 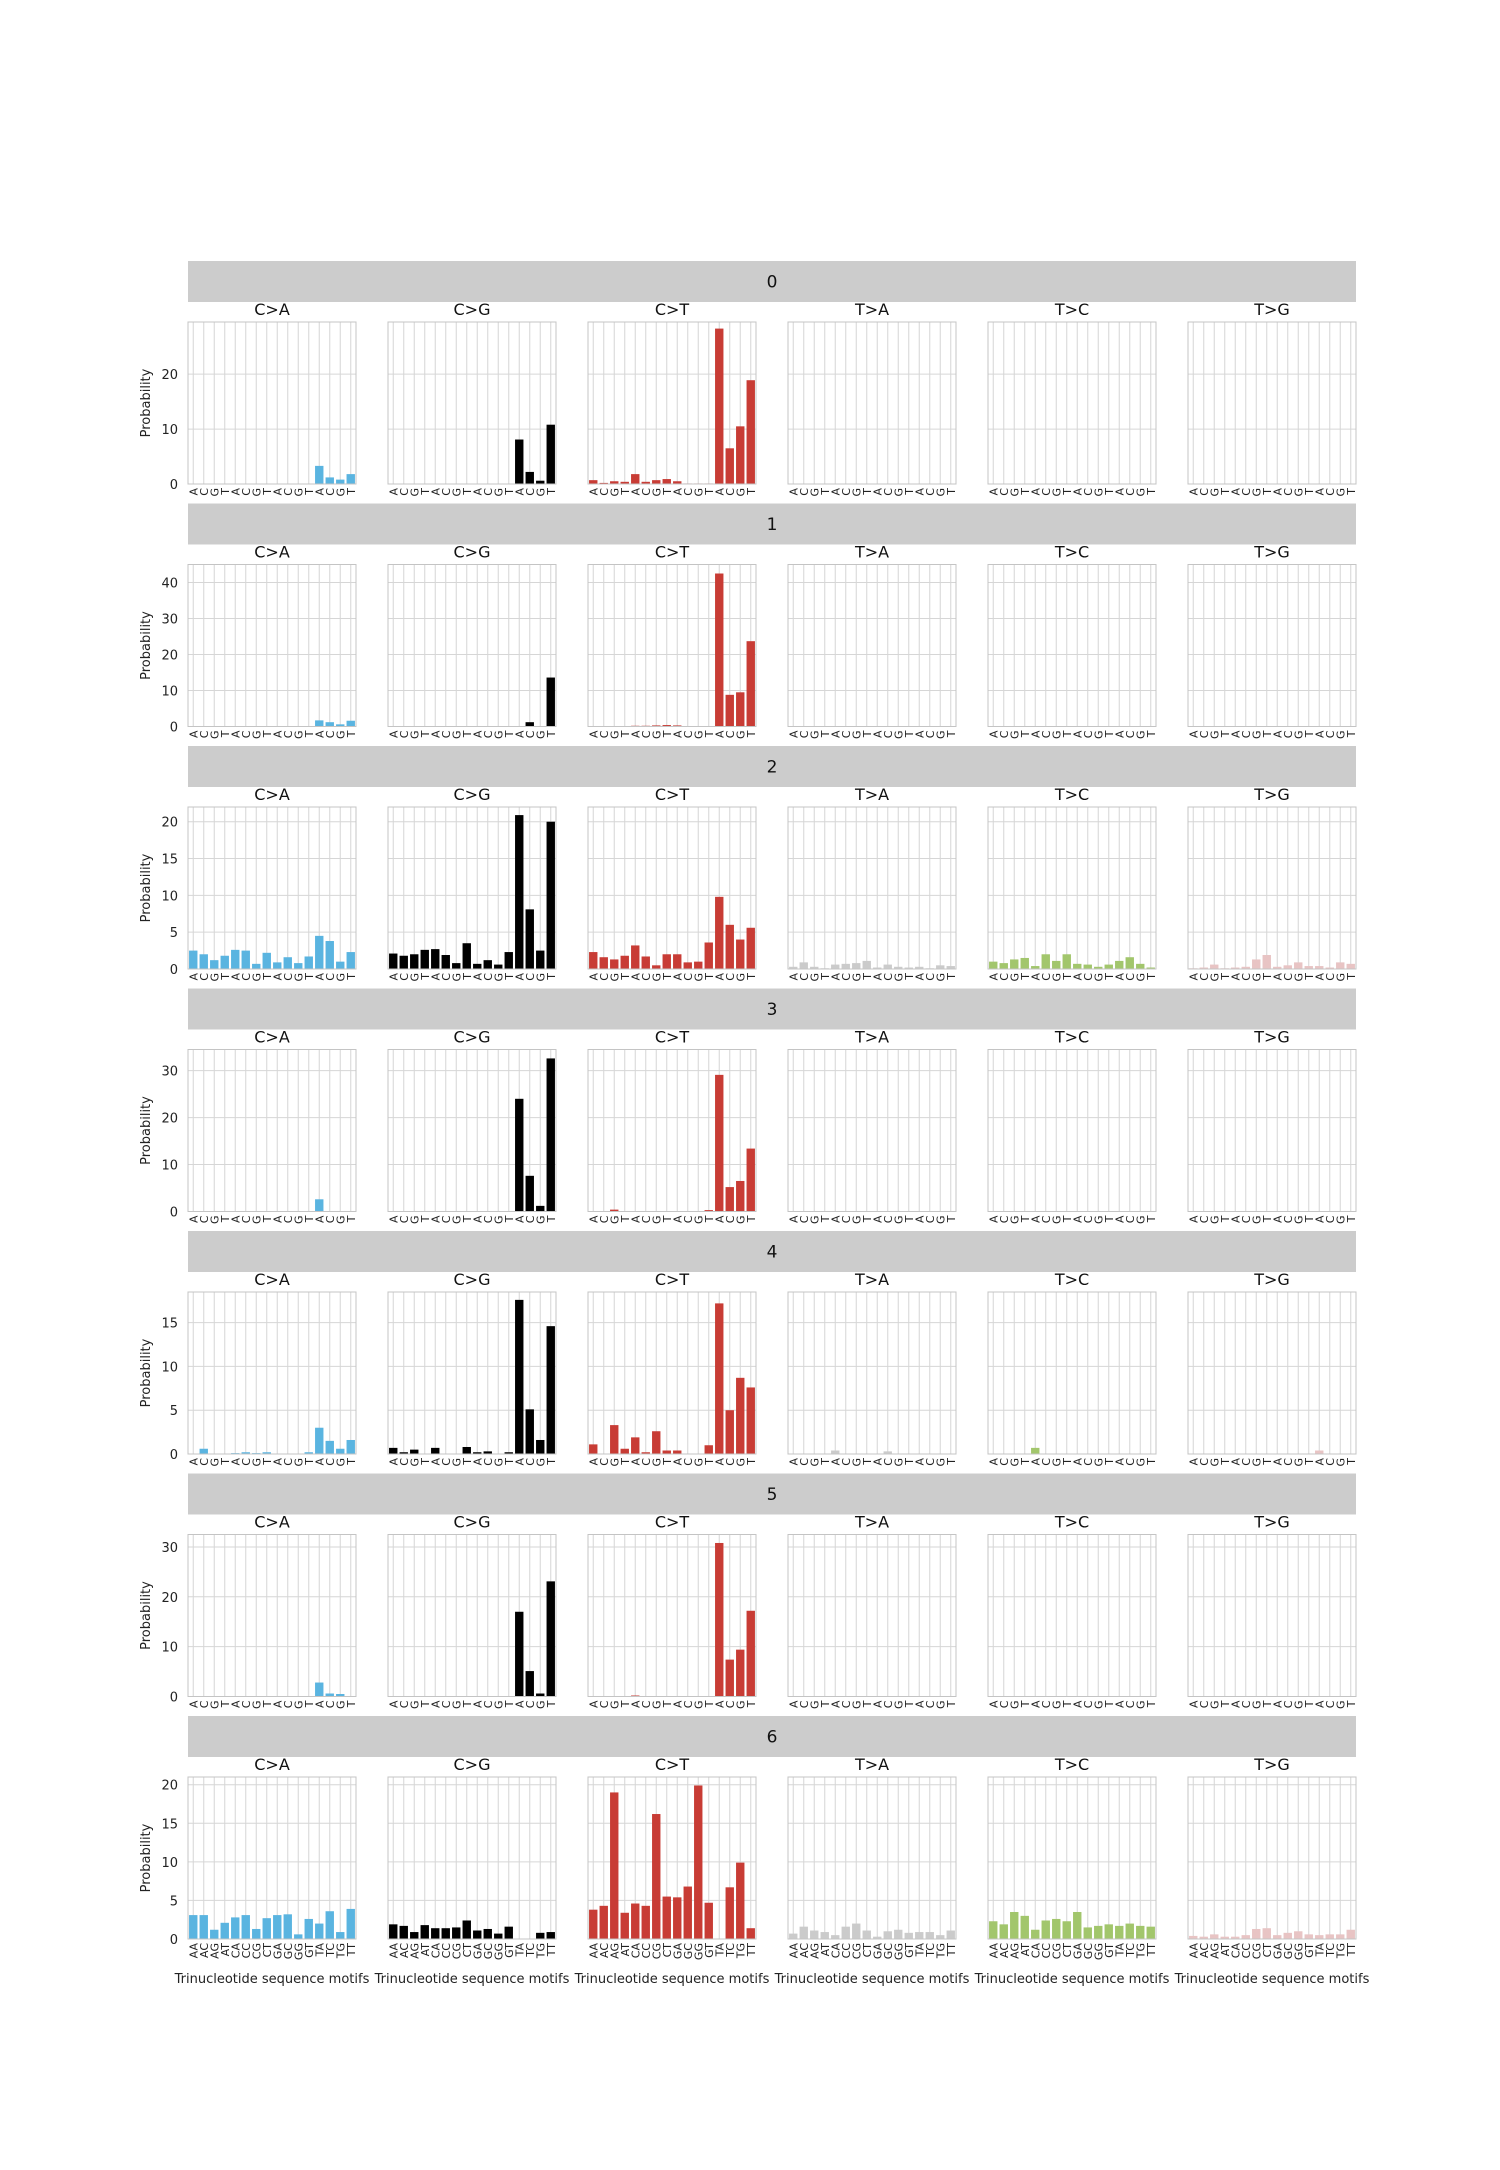 I want to click on x-tick-label: GA, so click(x=877, y=1951).